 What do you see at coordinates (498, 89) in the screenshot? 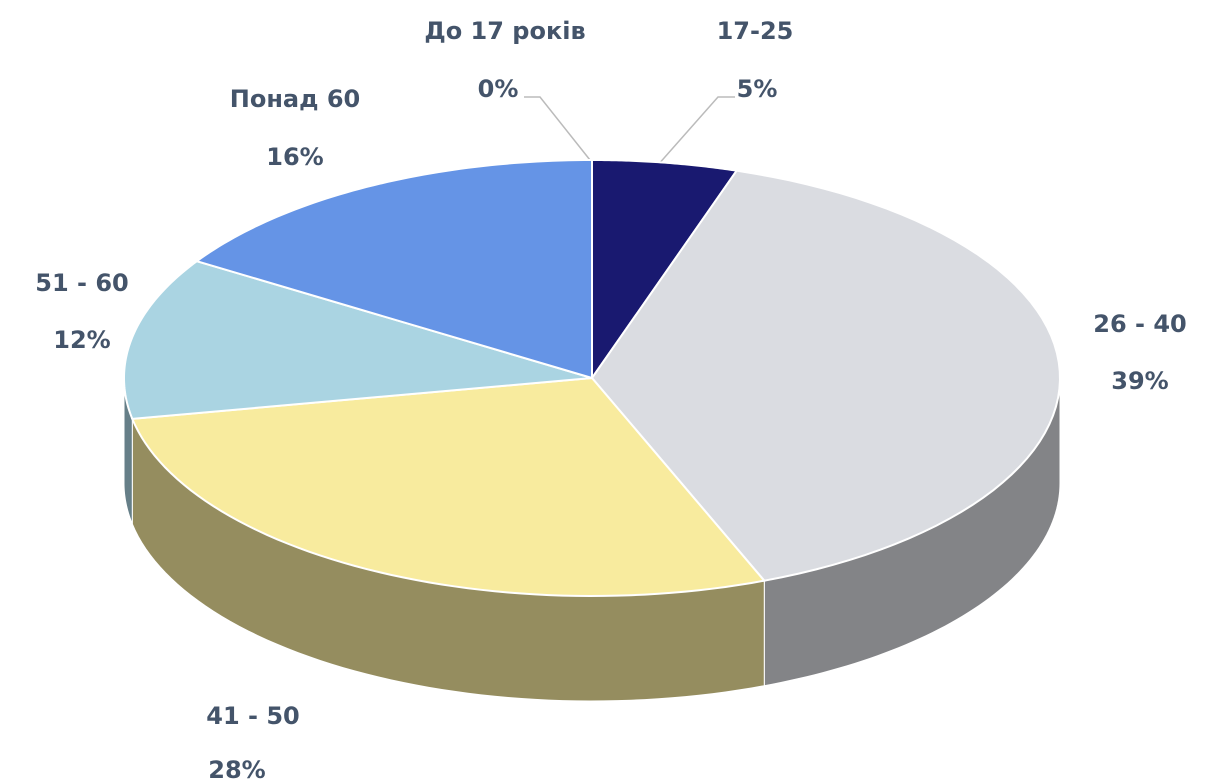
I see `value-label: 0%` at bounding box center [498, 89].